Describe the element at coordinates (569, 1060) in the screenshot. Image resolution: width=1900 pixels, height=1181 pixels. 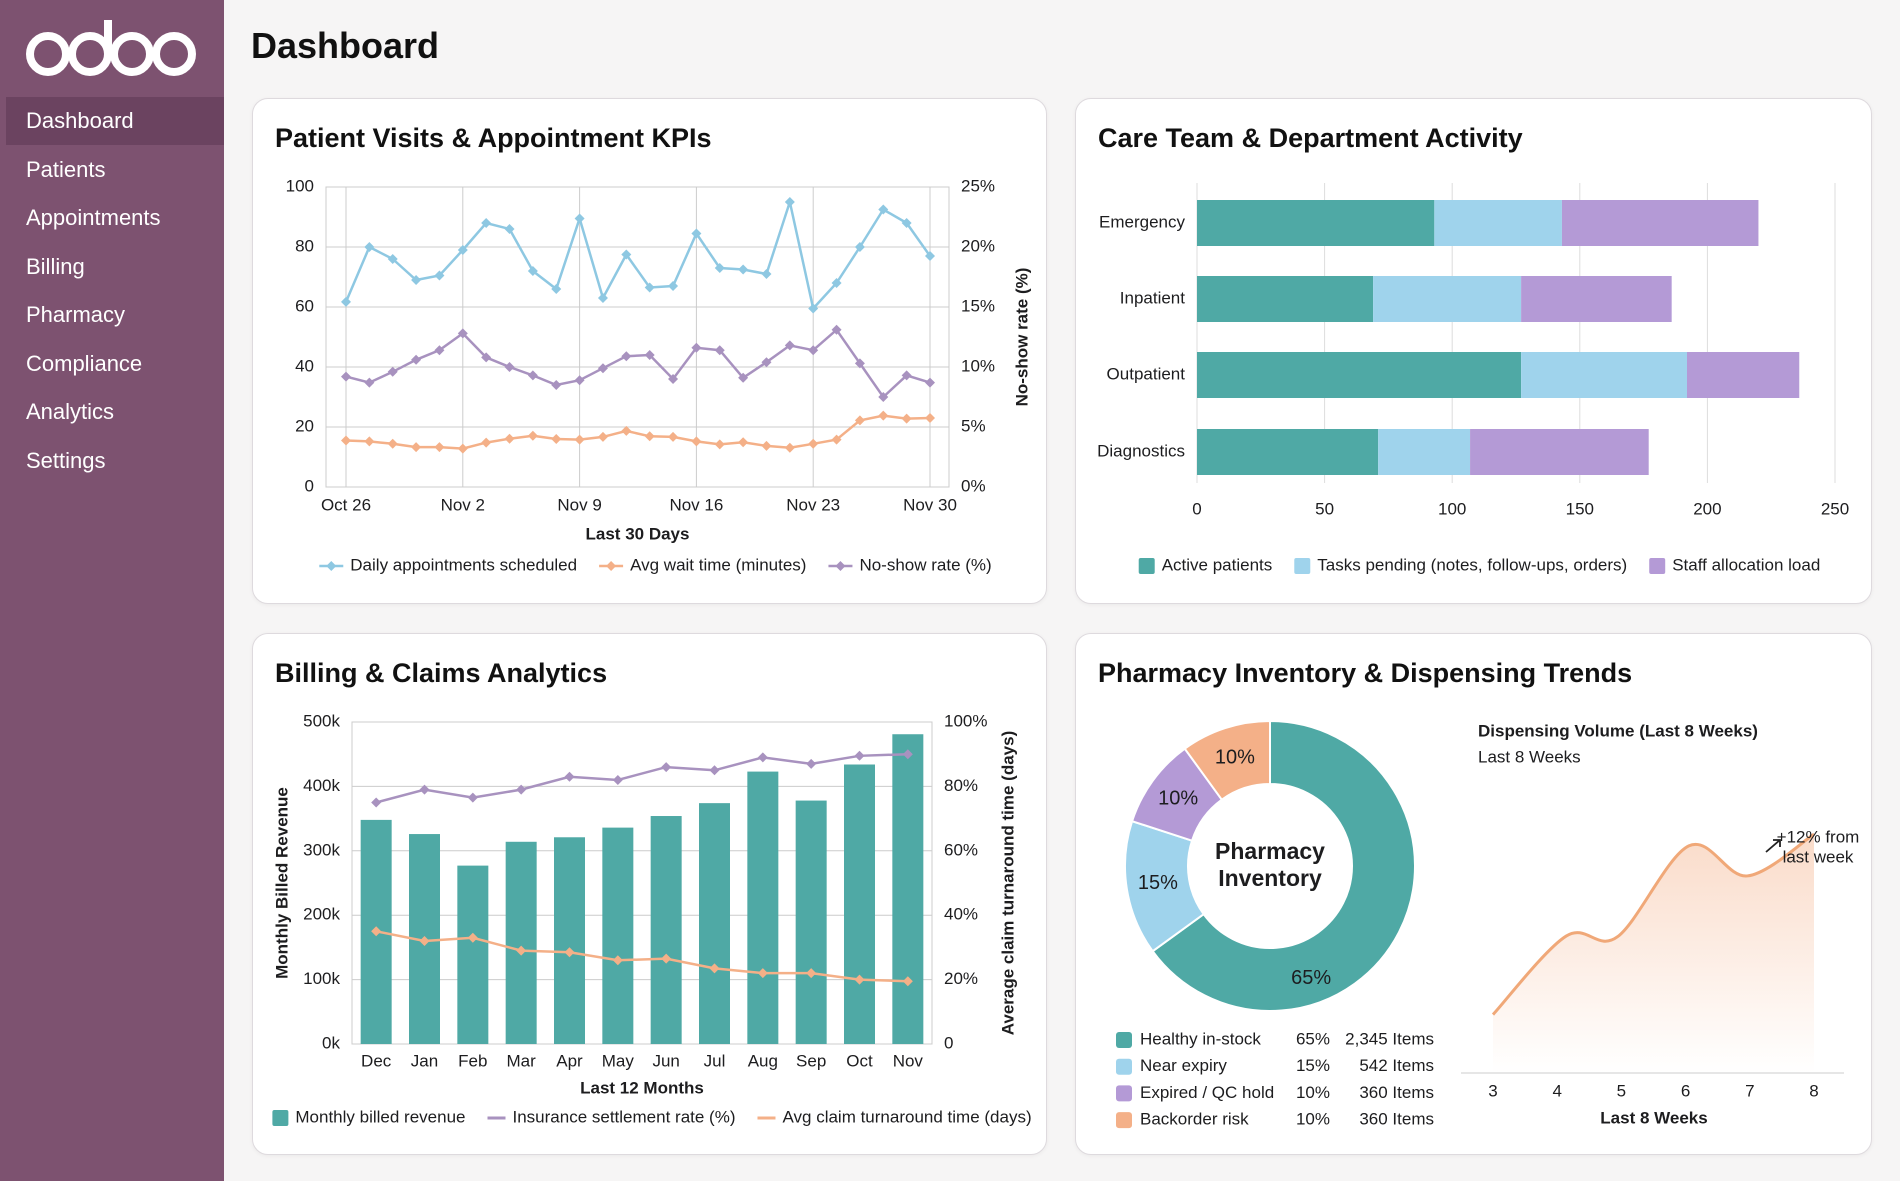
I see `x-tick-label: Apr` at that location.